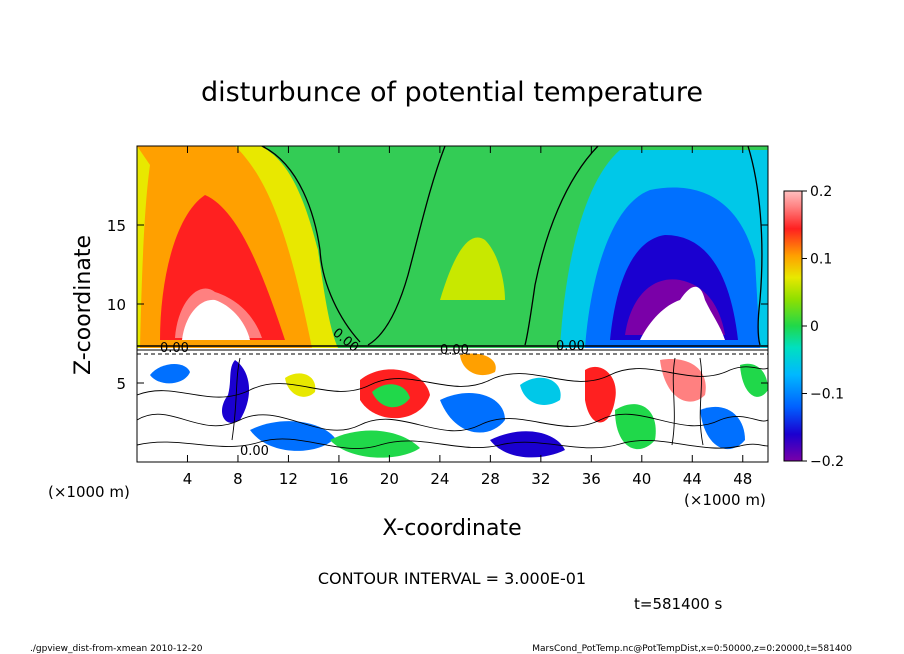  What do you see at coordinates (452, 92) in the screenshot?
I see `chart-title: disturbunce of potential temperature` at bounding box center [452, 92].